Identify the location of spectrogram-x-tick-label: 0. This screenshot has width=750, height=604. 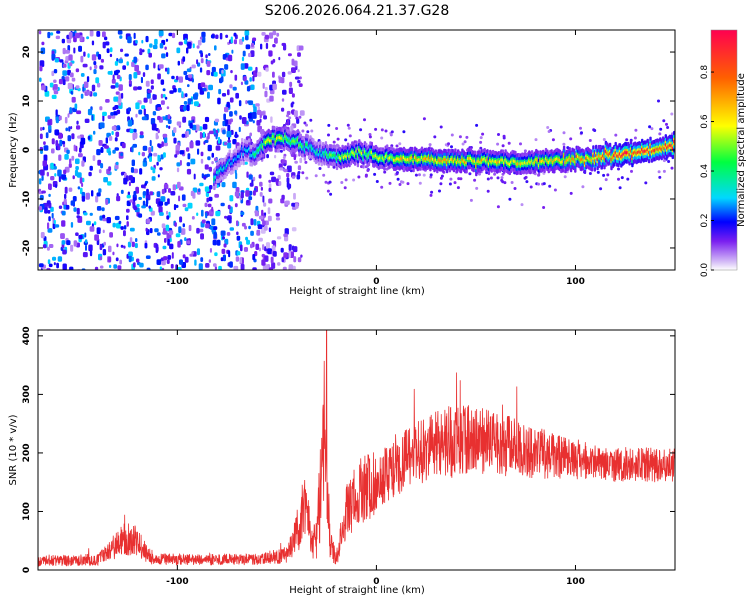
(376, 282).